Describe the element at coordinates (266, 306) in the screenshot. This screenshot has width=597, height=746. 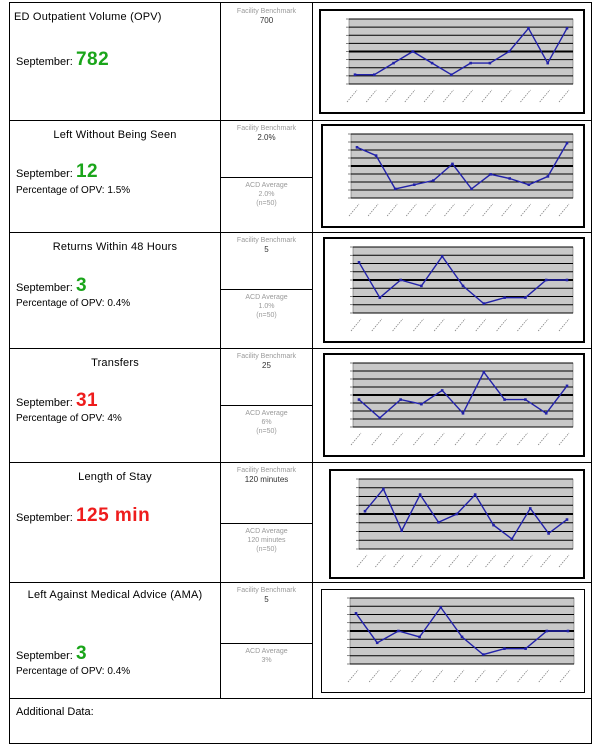
I see `acd-average: ACD Average 1.0% (n=50)` at that location.